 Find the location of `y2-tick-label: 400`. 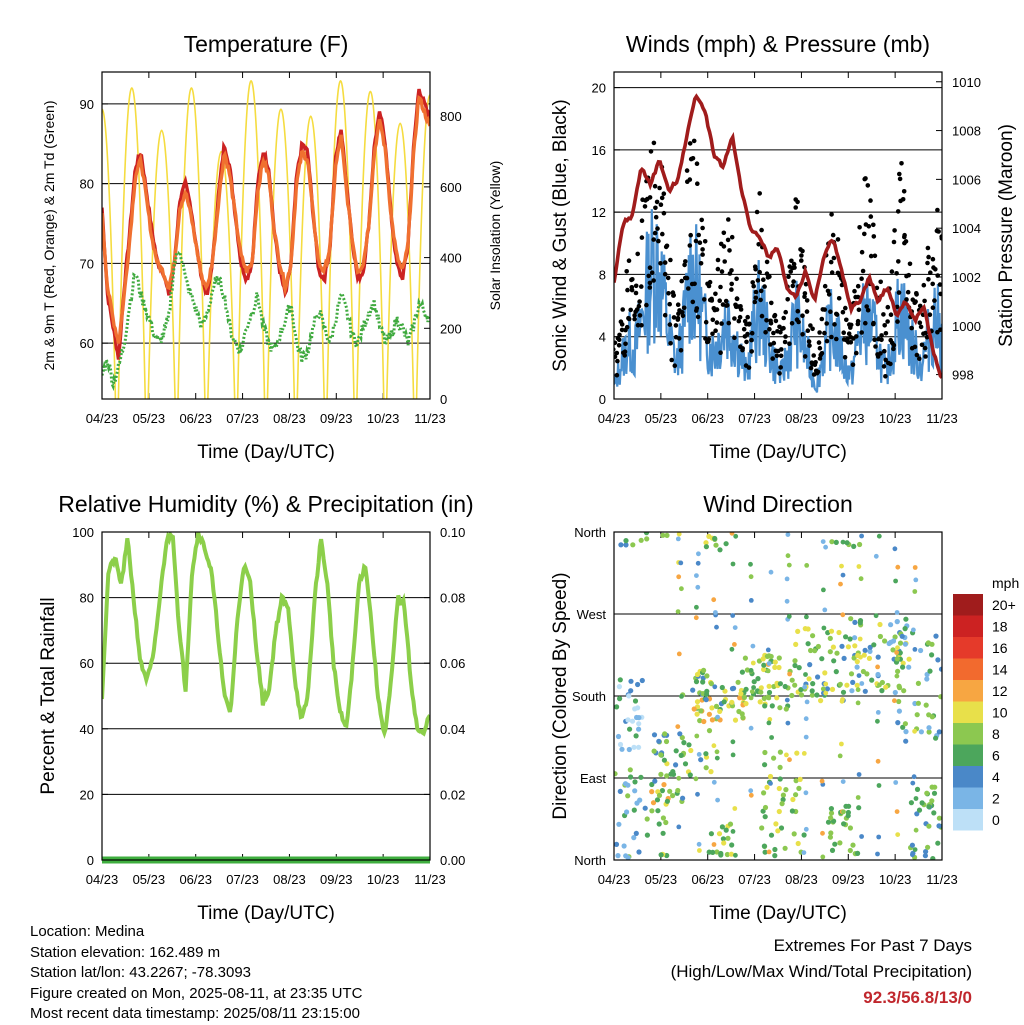

y2-tick-label: 400 is located at coordinates (451, 258).